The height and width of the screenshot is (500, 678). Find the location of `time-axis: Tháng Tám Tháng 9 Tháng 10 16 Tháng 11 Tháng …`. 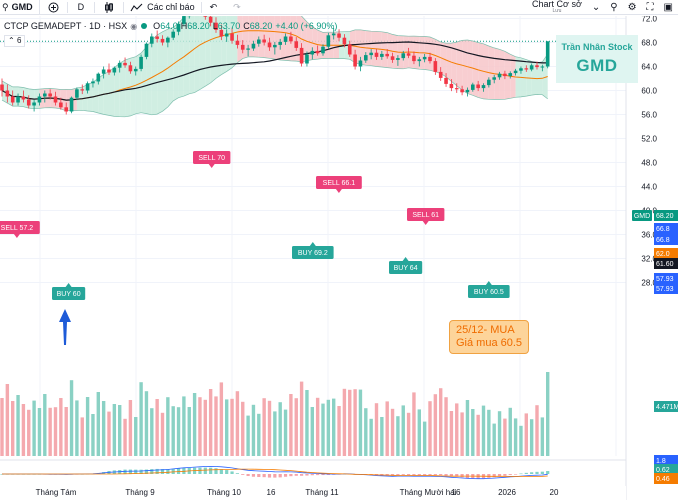

time-axis: Tháng Tám Tháng 9 Tháng 10 16 Tháng 11 Tháng … is located at coordinates (313, 493).